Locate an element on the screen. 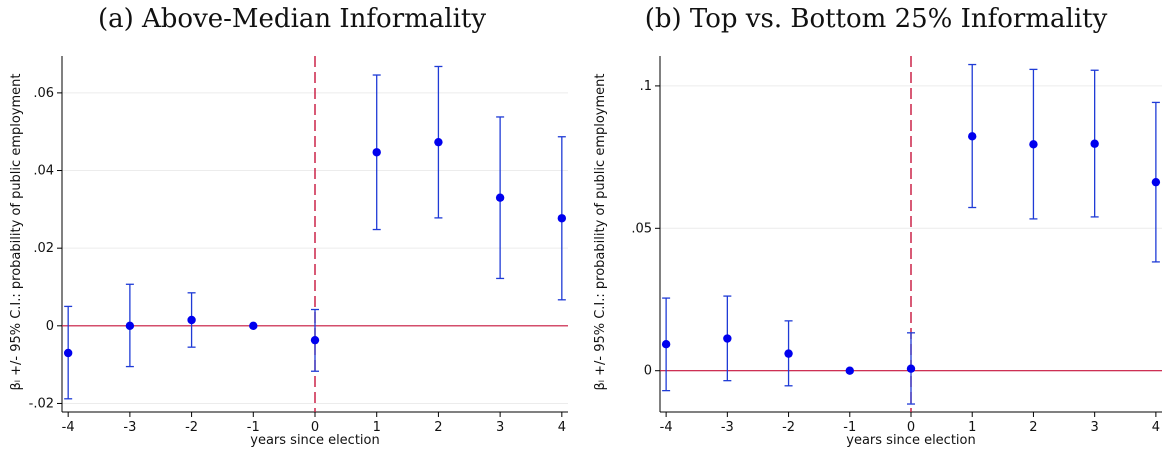 The image size is (1169, 456). y-tick-label: -.02 is located at coordinates (41, 403).